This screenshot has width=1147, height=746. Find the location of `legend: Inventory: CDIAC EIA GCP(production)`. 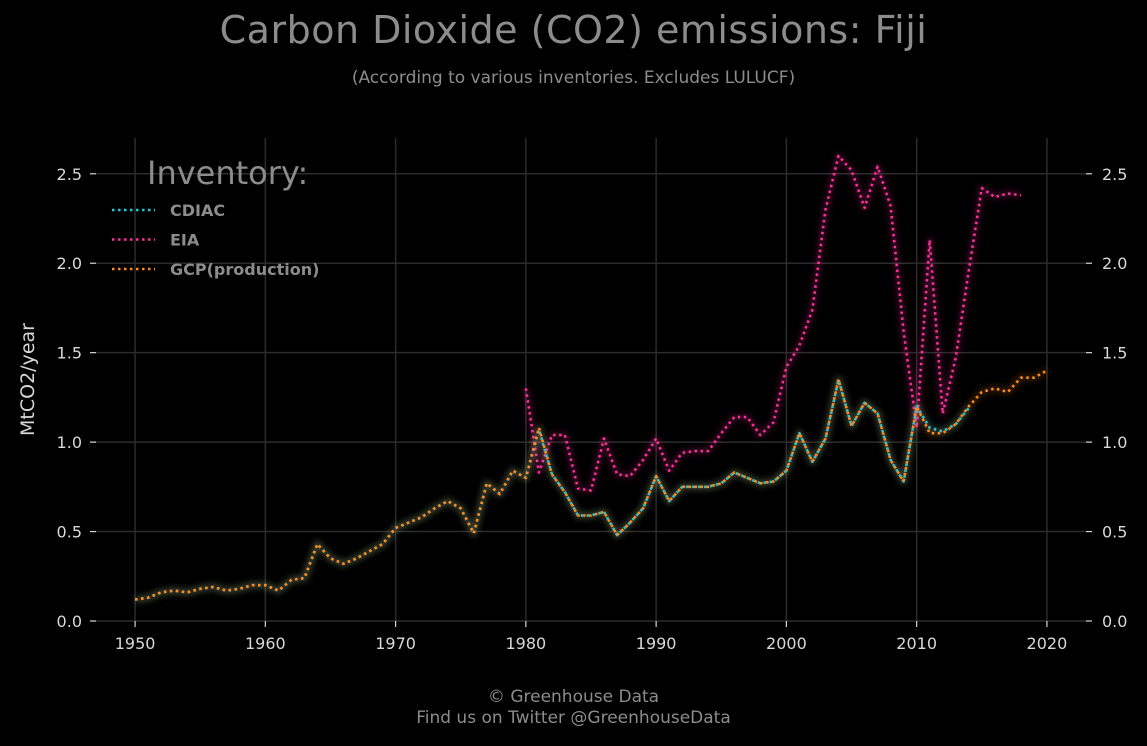

legend: Inventory: CDIAC EIA GCP(production) is located at coordinates (215, 216).